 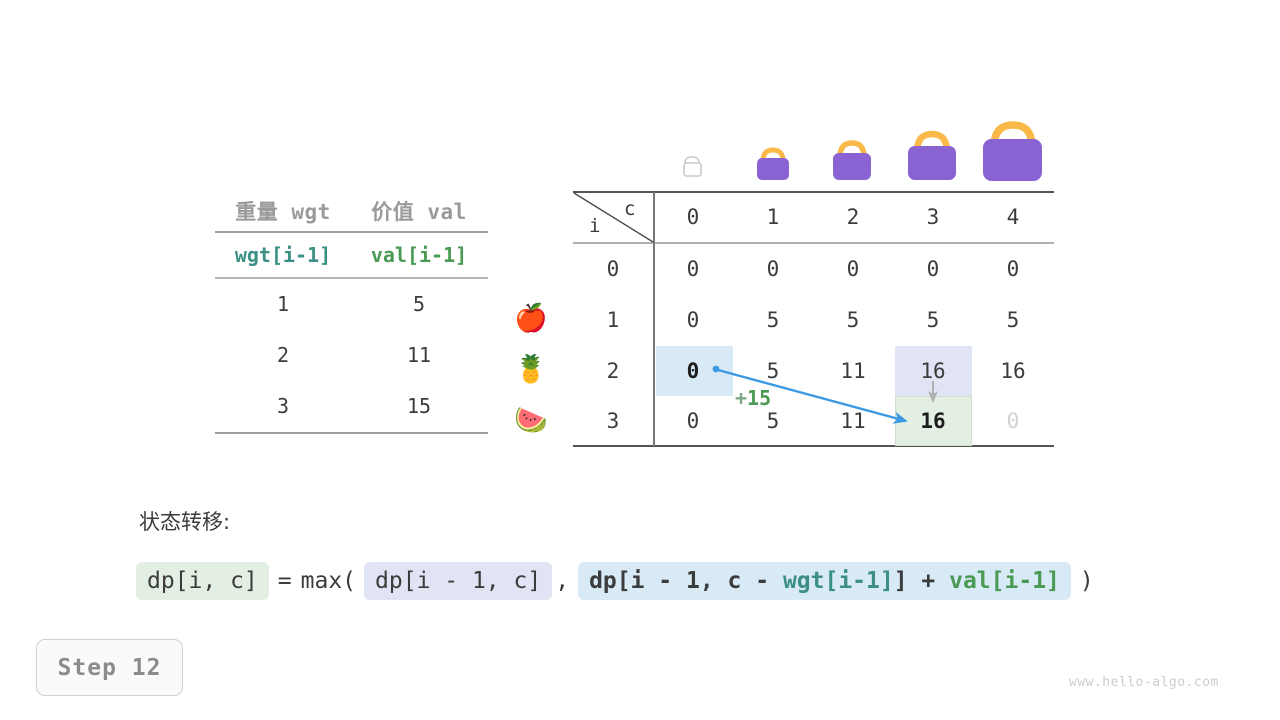 I want to click on dp-cell-r3c4: 0, so click(x=1013, y=421).